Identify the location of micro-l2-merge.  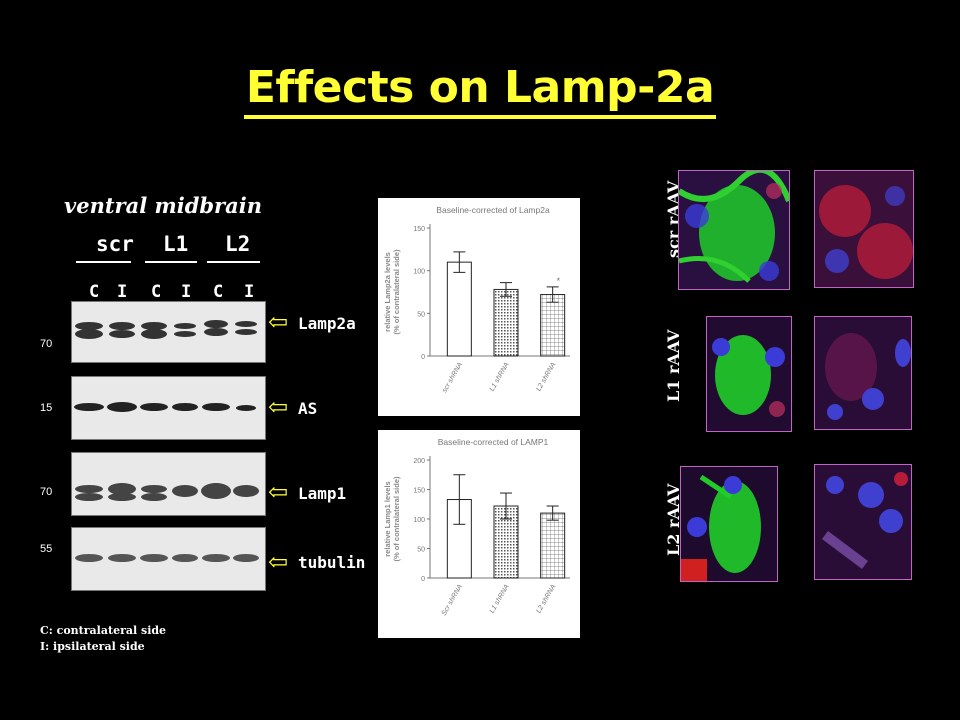
(729, 524).